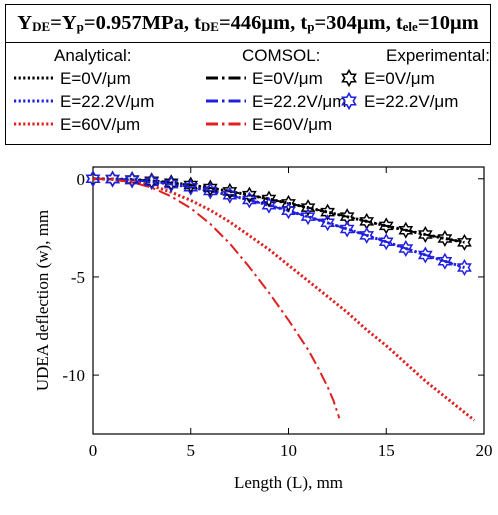  What do you see at coordinates (93, 450) in the screenshot?
I see `x-tick-label: 0` at bounding box center [93, 450].